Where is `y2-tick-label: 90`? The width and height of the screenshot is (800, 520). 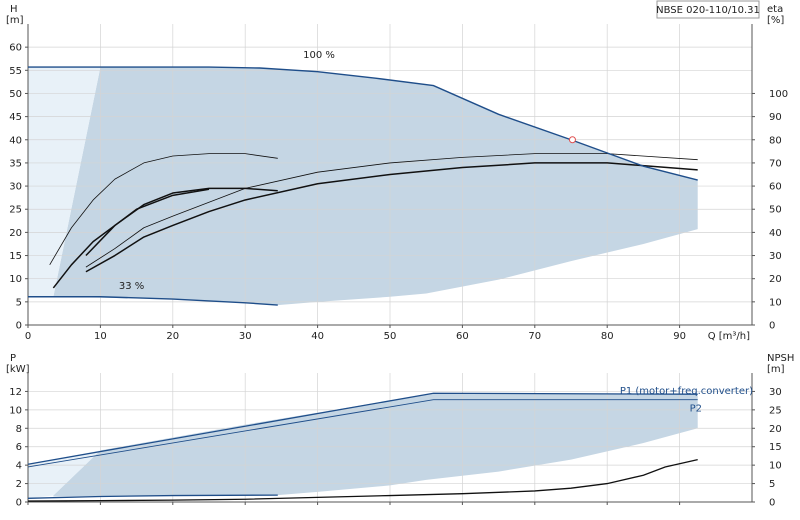
y2-tick-label: 90 is located at coordinates (775, 117).